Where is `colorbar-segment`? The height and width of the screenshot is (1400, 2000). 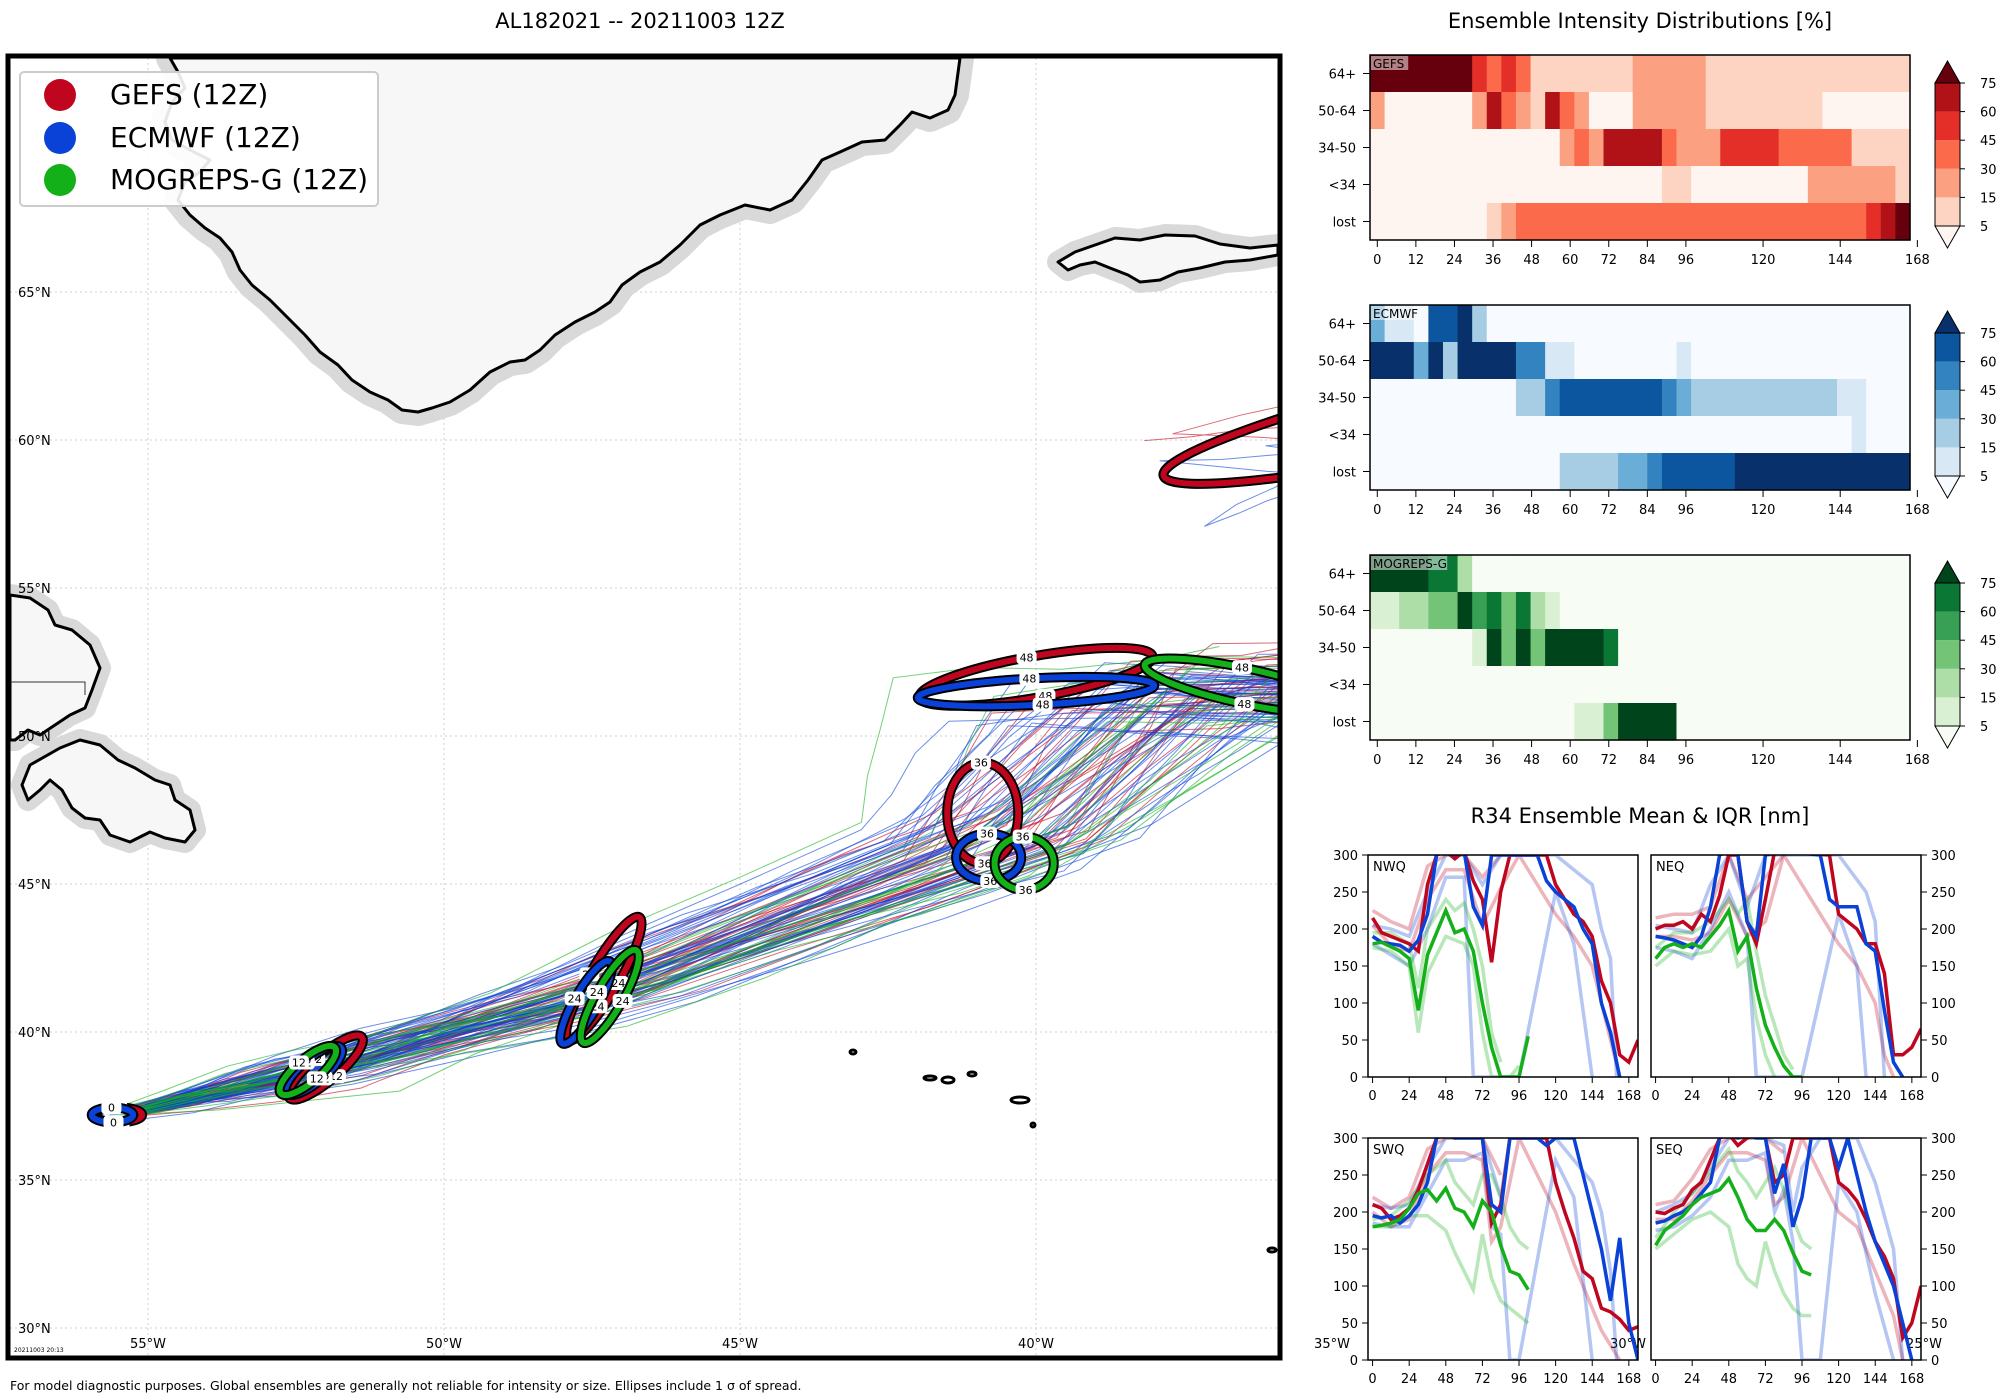
colorbar-segment is located at coordinates (1947, 126).